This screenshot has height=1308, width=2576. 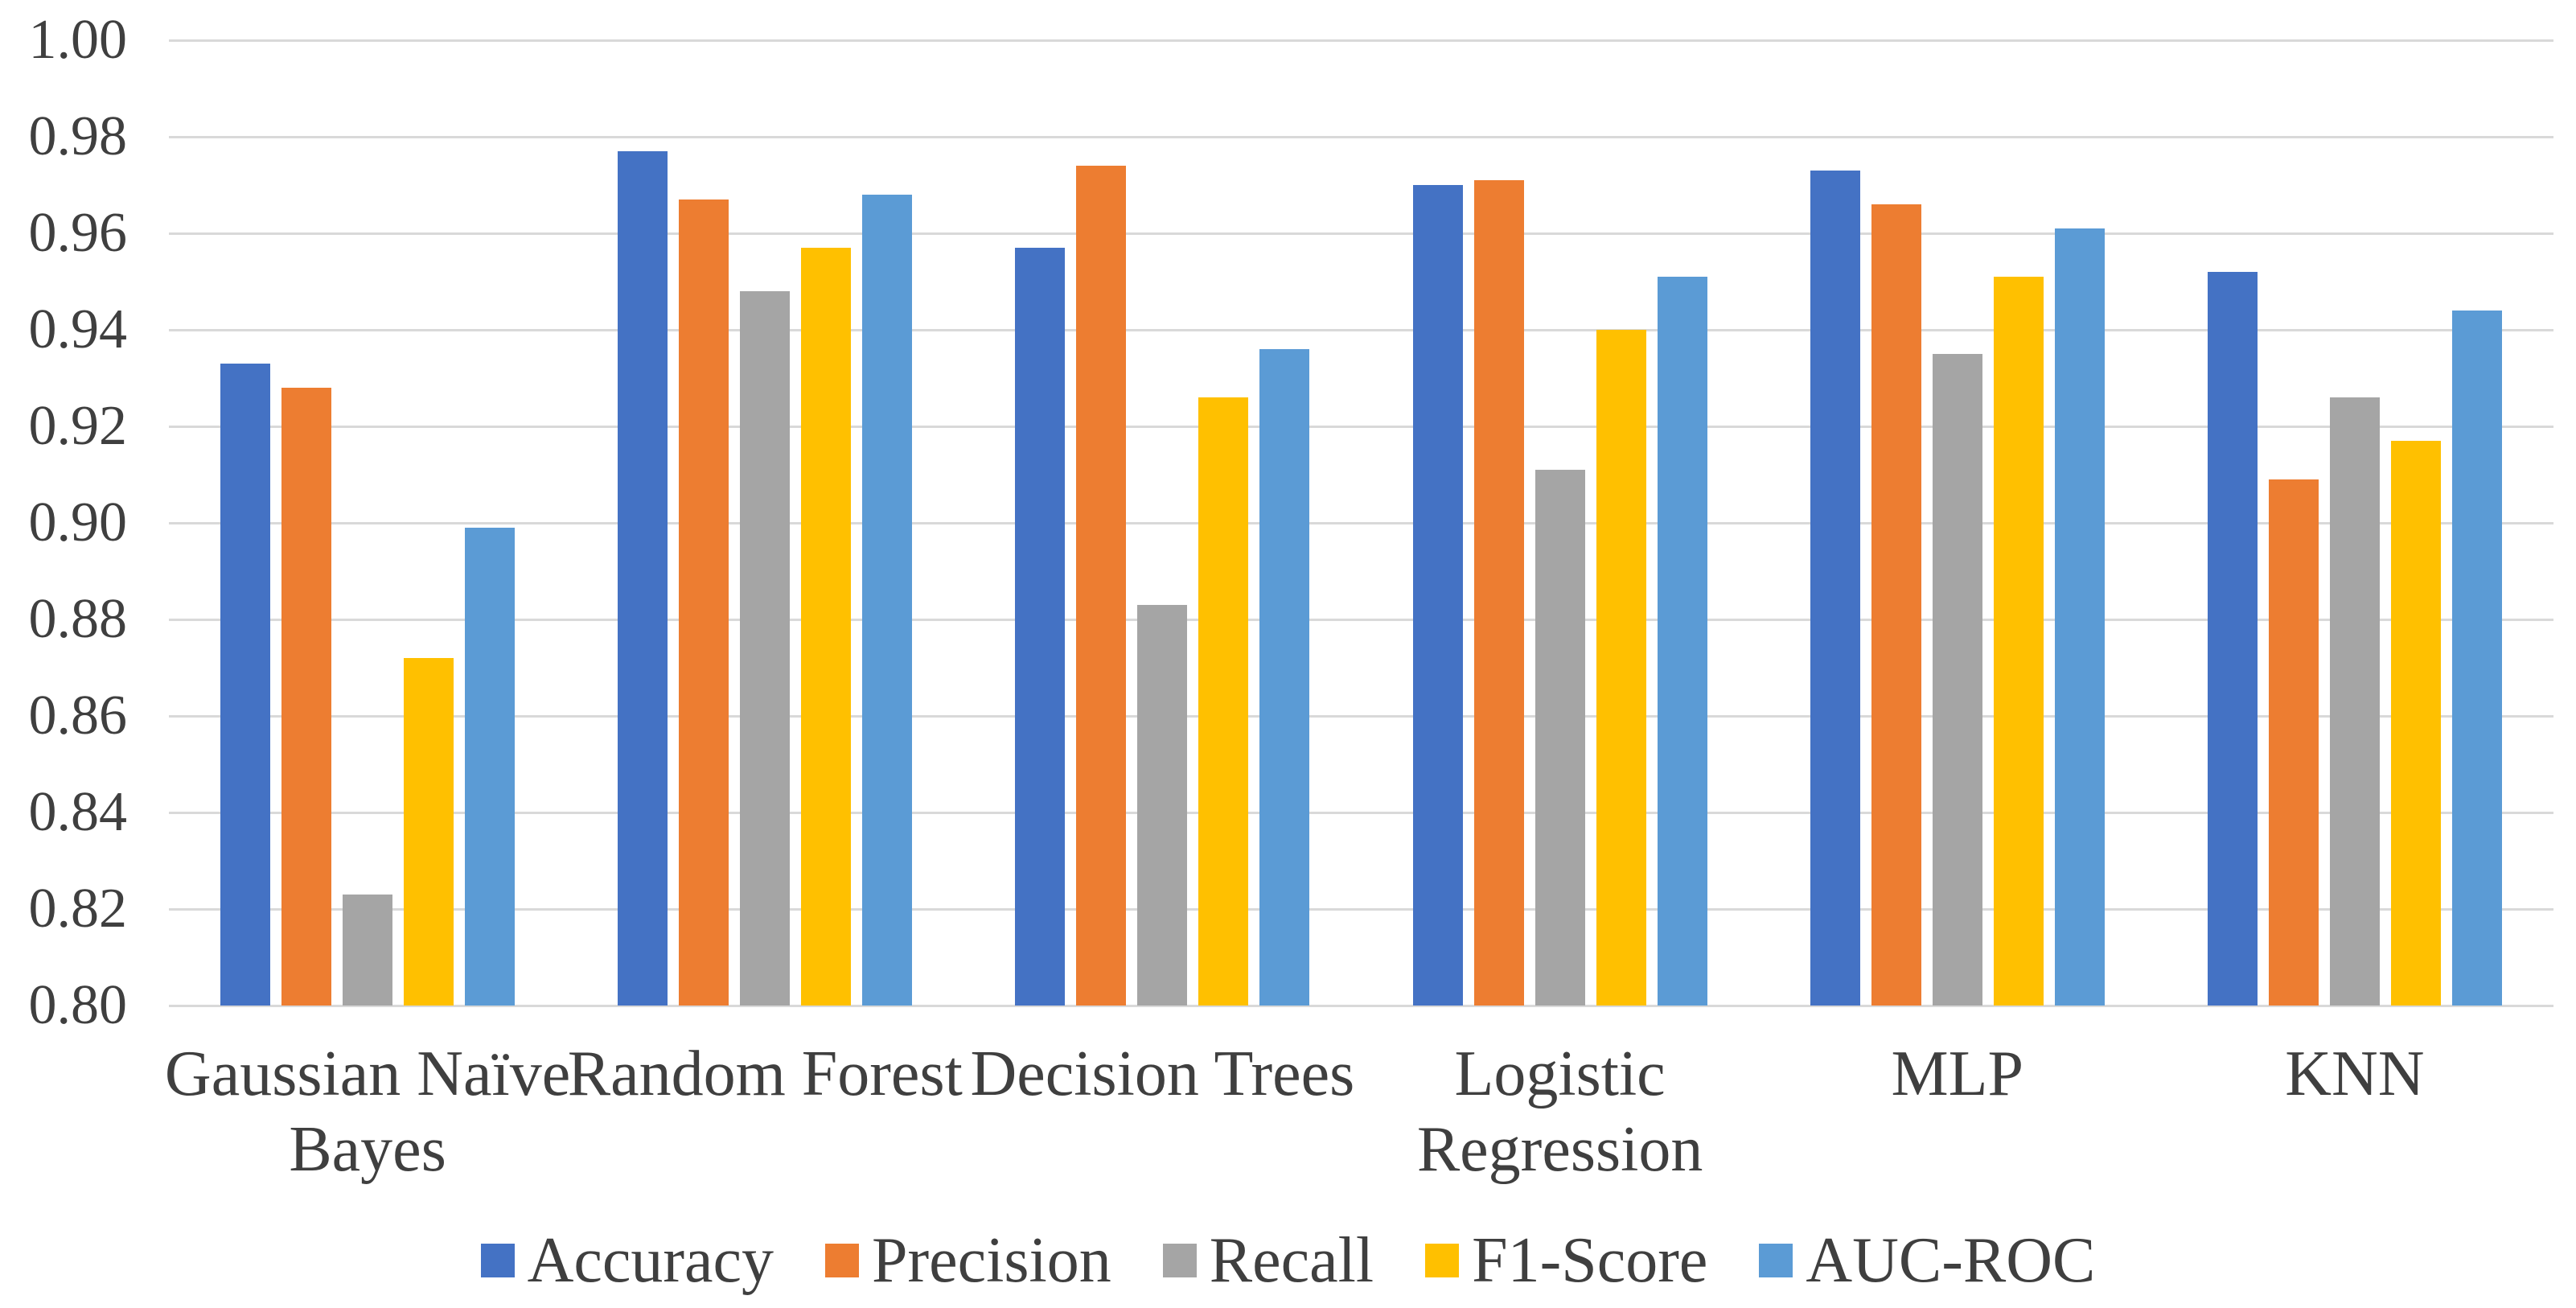 I want to click on legend: Accuracy Precision Recall F1-Score AUC-ROC, so click(x=1288, y=1260).